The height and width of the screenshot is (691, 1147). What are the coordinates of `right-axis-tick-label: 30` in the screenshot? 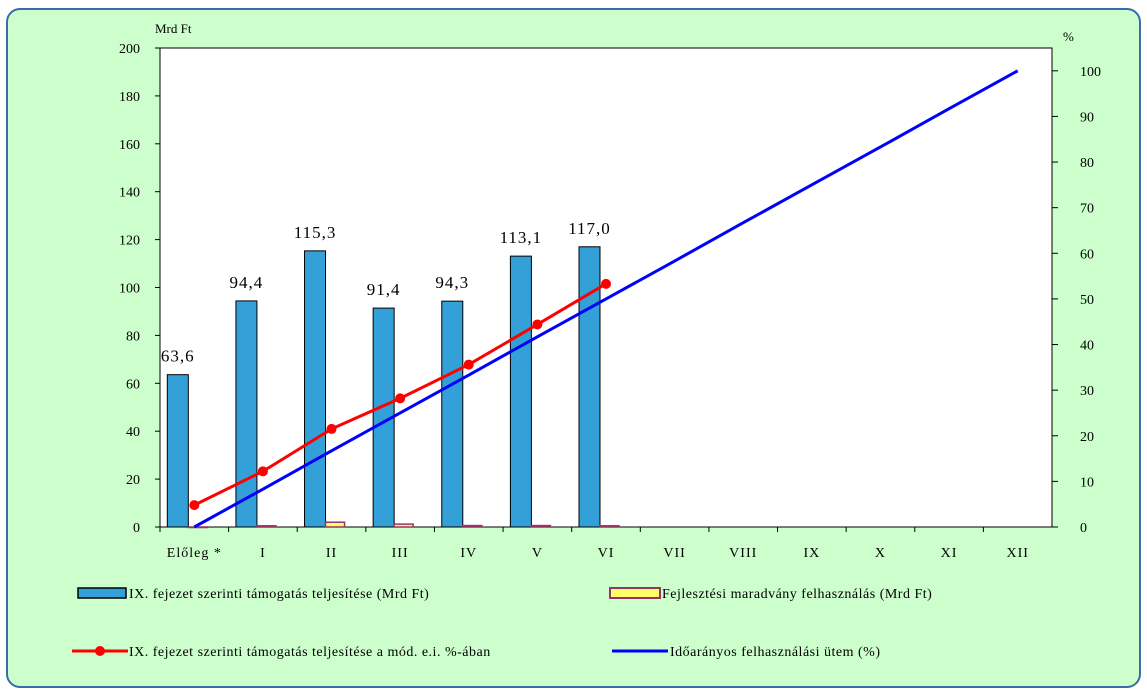 It's located at (1087, 391).